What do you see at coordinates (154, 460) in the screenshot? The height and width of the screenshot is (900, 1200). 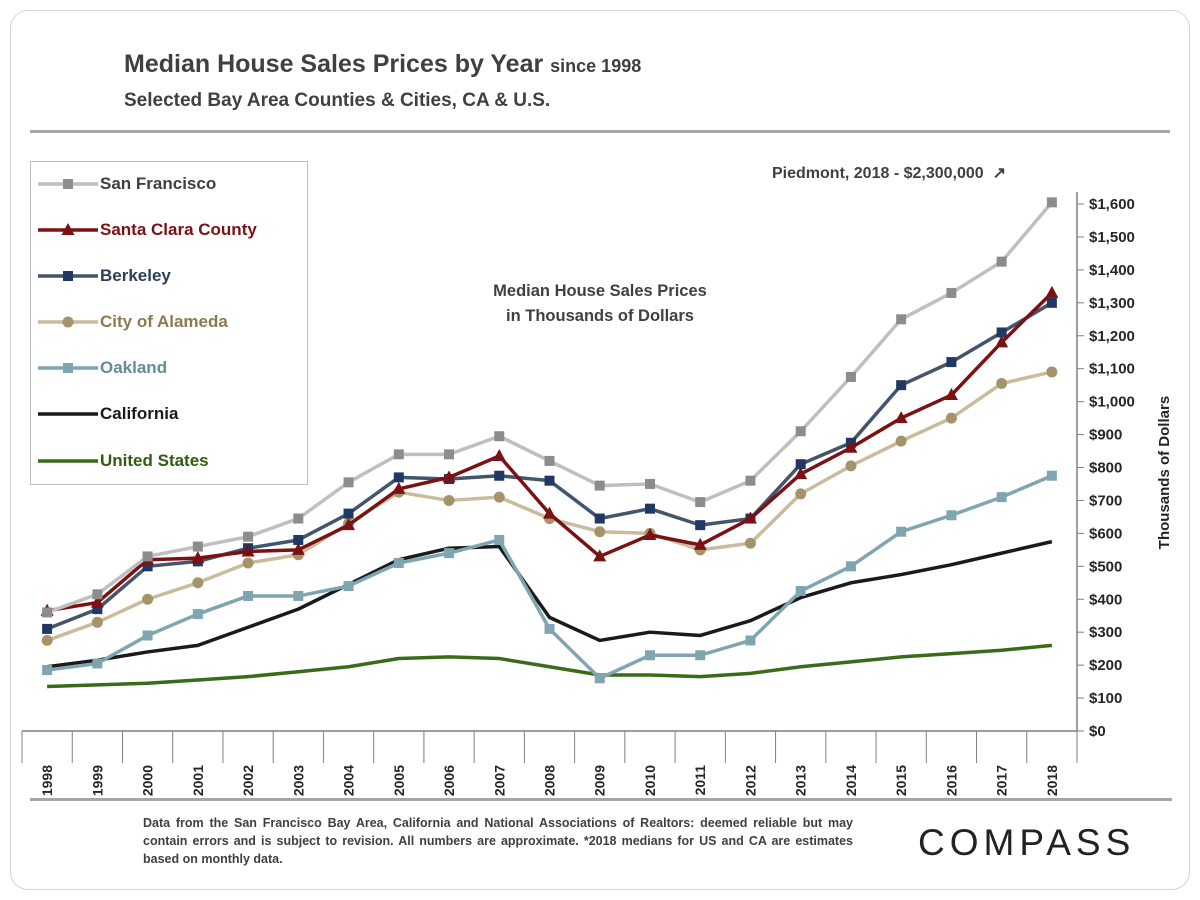 I see `legend-label: United States` at bounding box center [154, 460].